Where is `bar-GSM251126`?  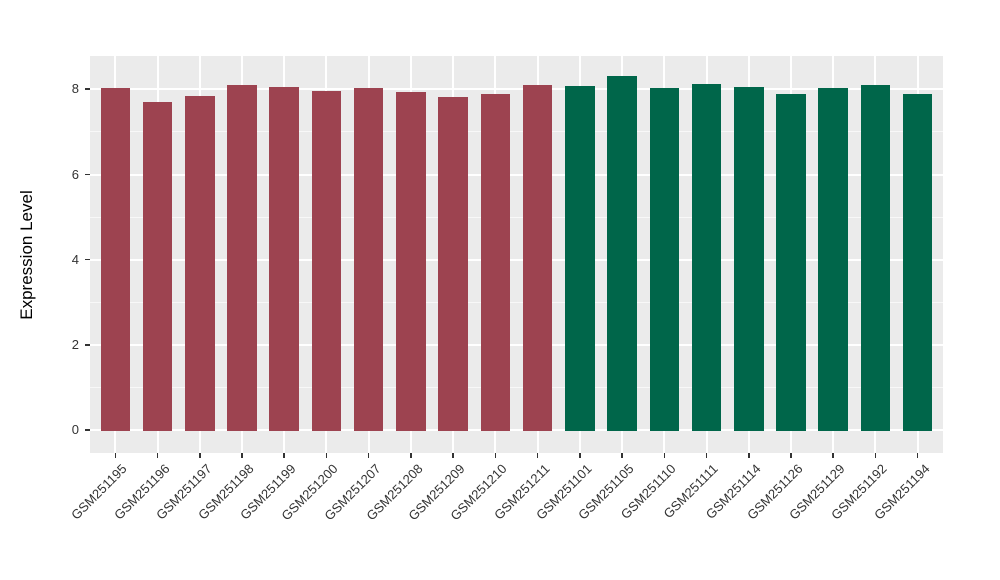
bar-GSM251126 is located at coordinates (791, 263).